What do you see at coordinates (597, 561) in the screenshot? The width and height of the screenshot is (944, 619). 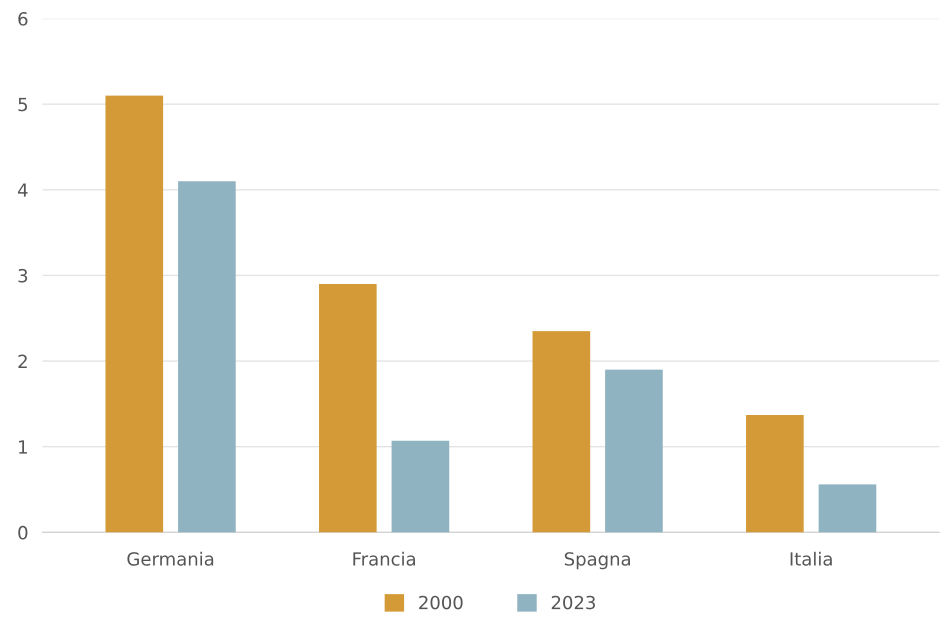 I see `x-tick-label: Spagna` at bounding box center [597, 561].